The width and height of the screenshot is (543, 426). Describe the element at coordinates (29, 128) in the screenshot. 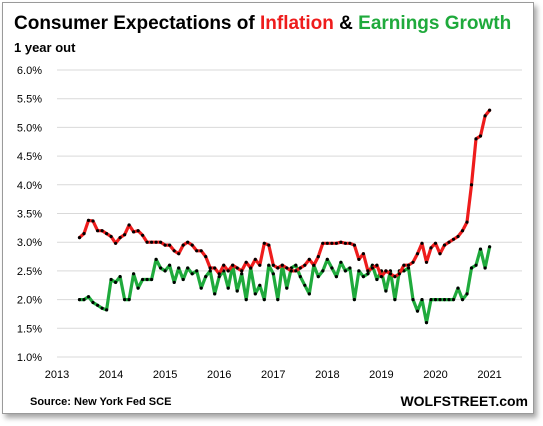

I see `y-tick-label: 5.0%` at that location.